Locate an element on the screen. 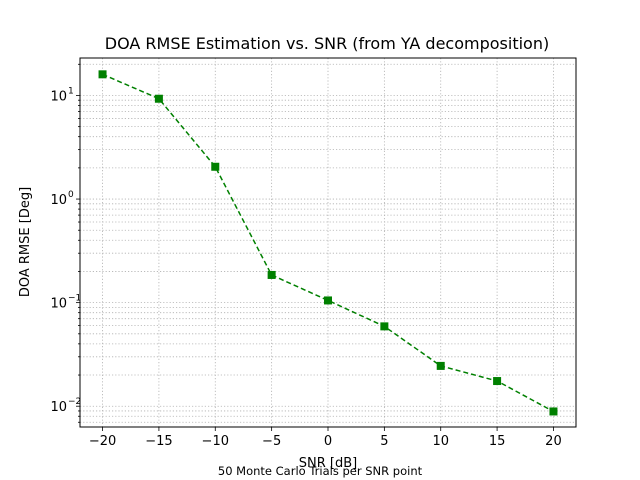 The width and height of the screenshot is (640, 480). footnote: 50 Monte Carlo Trials per SNR point is located at coordinates (320, 471).